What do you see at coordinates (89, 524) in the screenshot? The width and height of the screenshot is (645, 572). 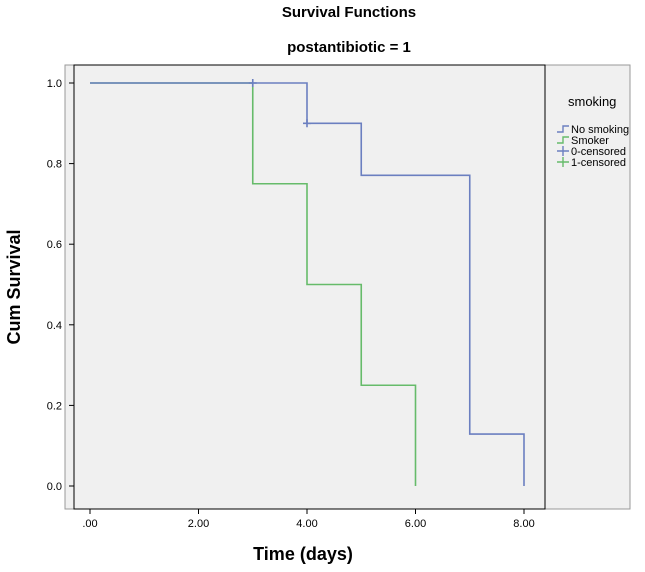 I see `x-tick-label: .00` at bounding box center [89, 524].